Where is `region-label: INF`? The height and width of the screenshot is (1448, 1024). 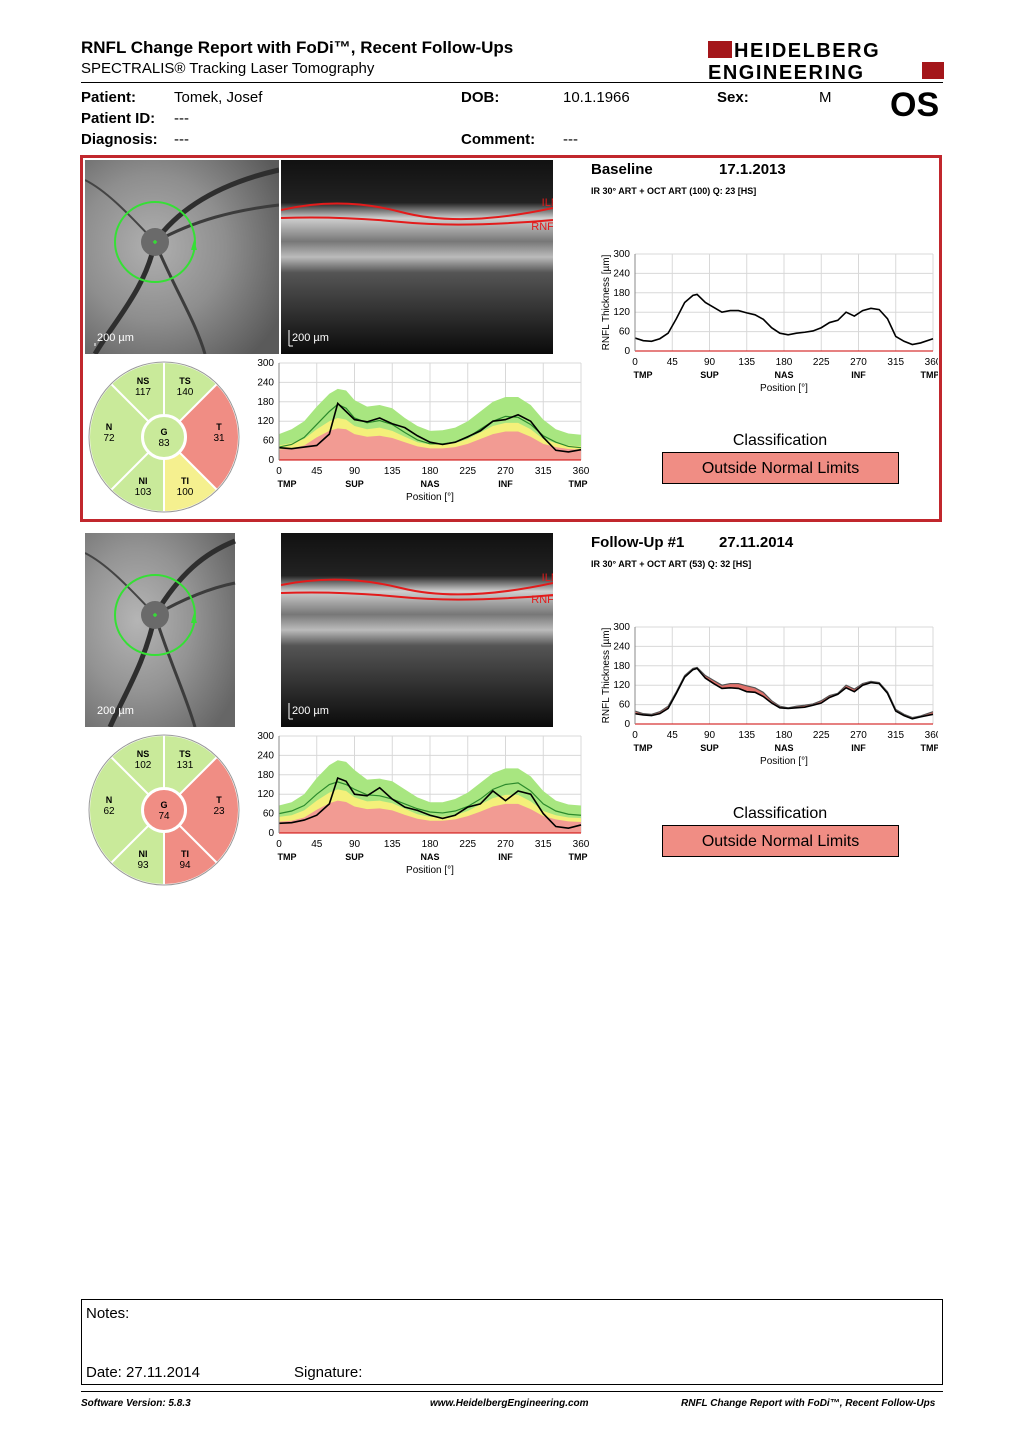
region-label: INF is located at coordinates (858, 375).